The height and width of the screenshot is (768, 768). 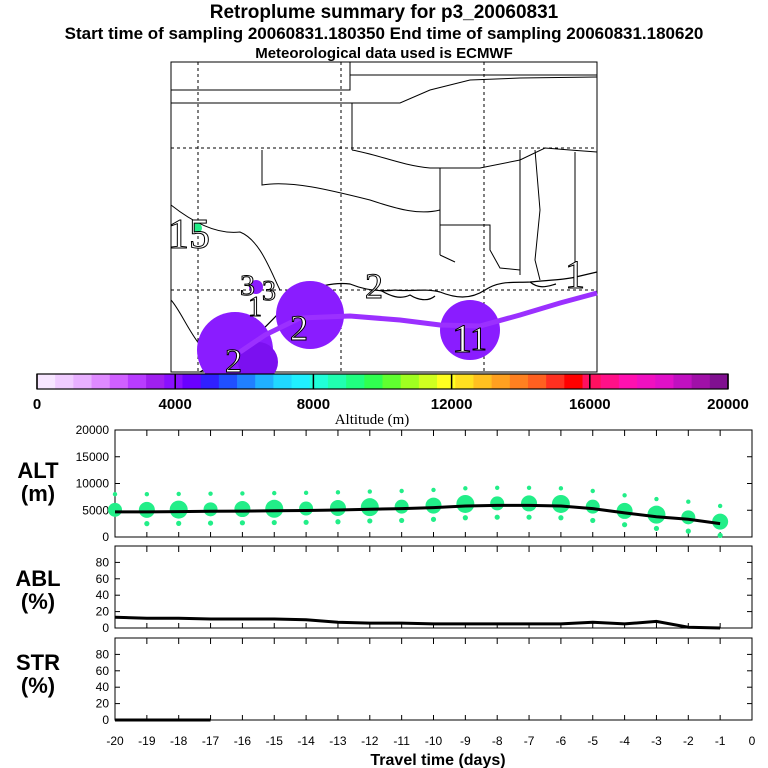 What do you see at coordinates (752, 741) in the screenshot?
I see `x-tick-label: 0` at bounding box center [752, 741].